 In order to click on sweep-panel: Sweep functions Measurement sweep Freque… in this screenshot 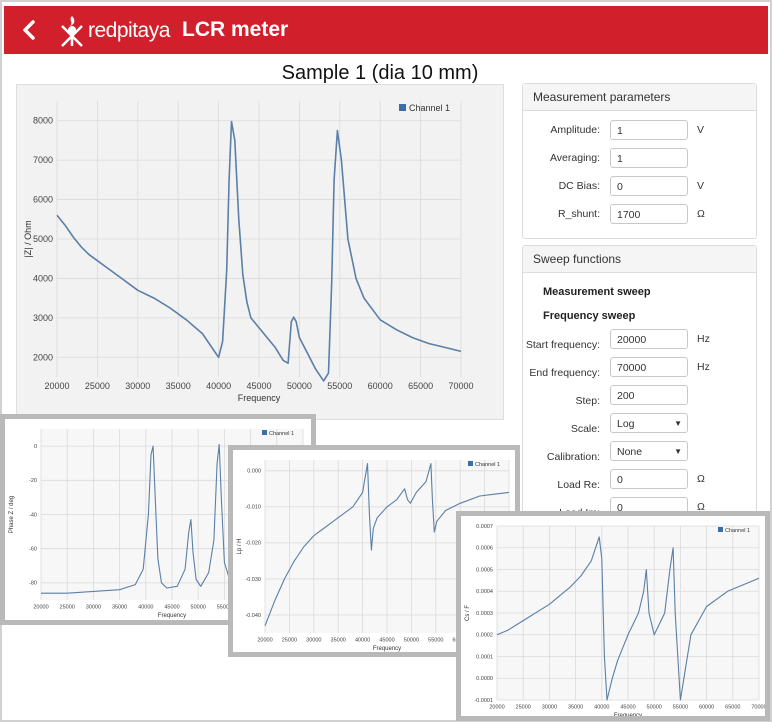, I will do `click(639, 383)`.